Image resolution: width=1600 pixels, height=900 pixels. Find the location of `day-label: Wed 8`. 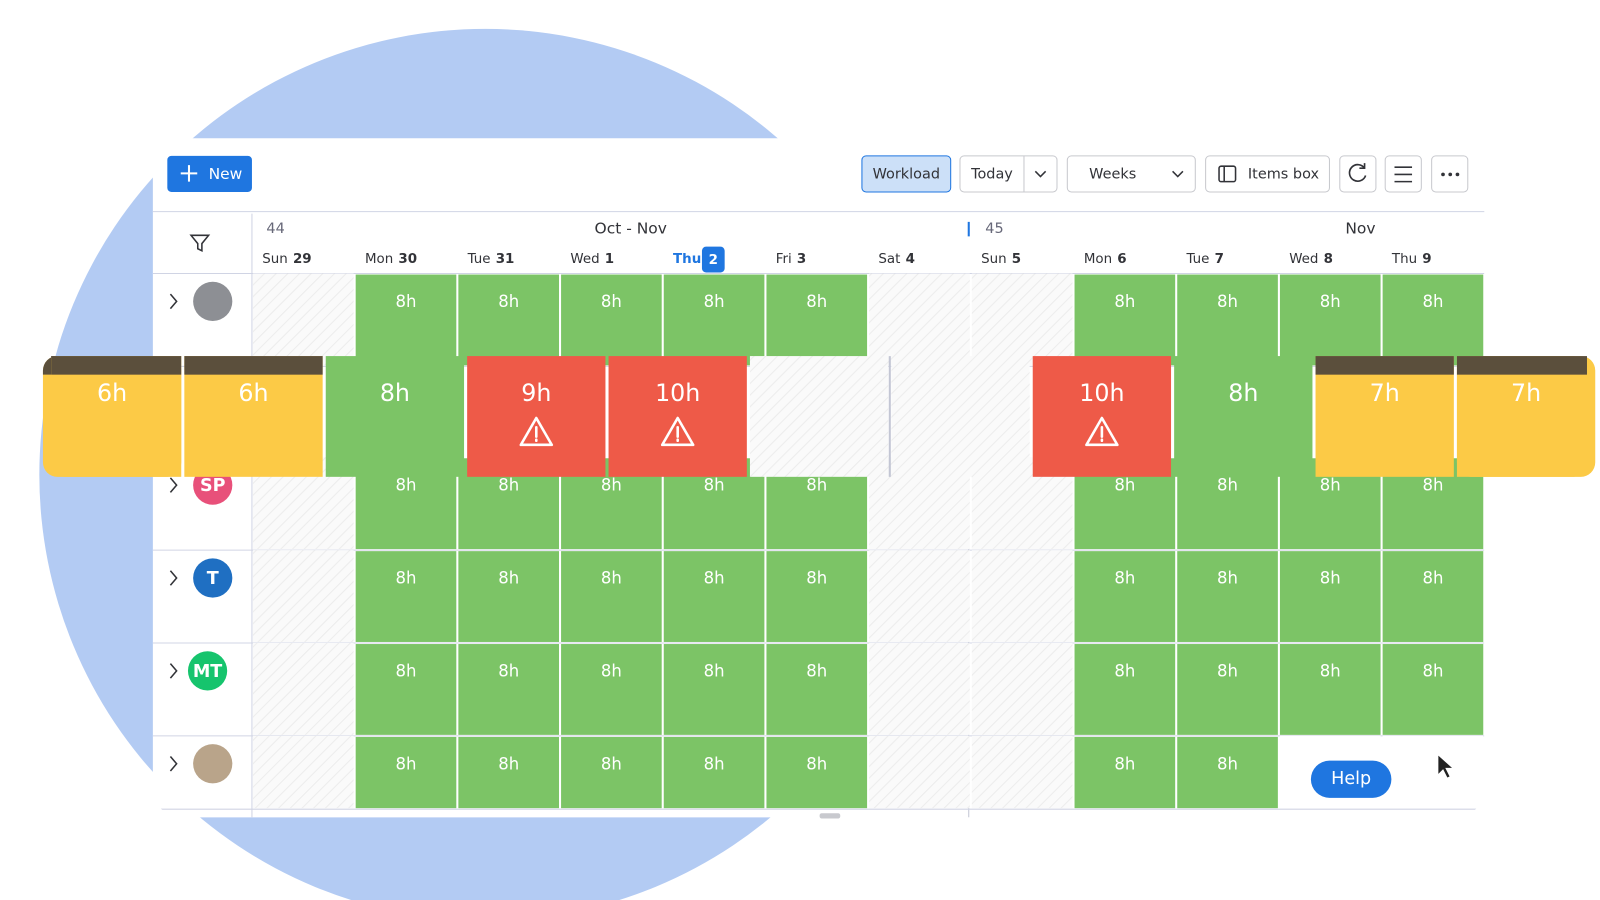

day-label: Wed 8 is located at coordinates (1311, 259).